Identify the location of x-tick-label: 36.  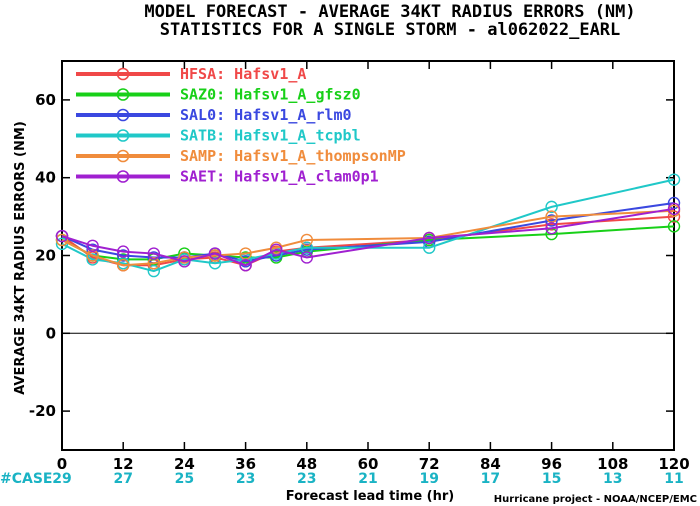
(245, 464).